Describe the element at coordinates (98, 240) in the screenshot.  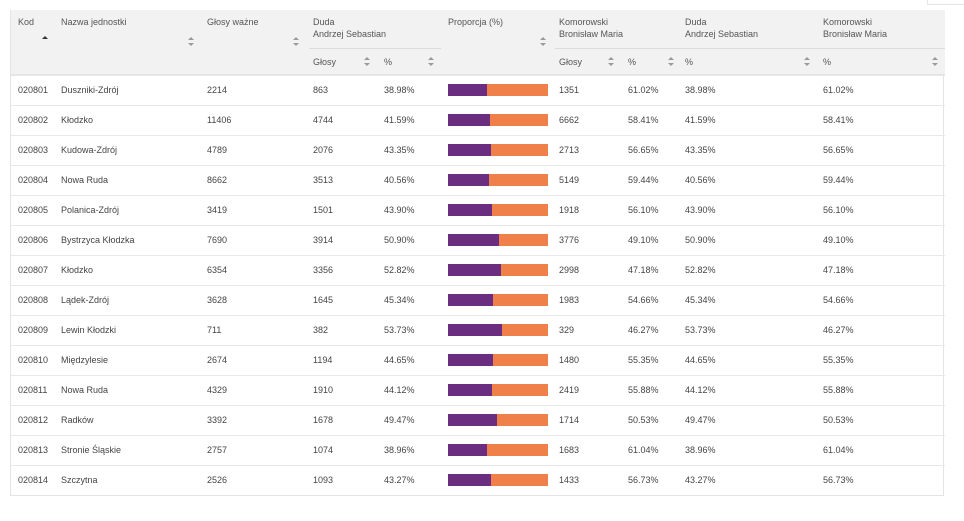
I see `cell-nazwa: Bystrzyca Kłodzka` at that location.